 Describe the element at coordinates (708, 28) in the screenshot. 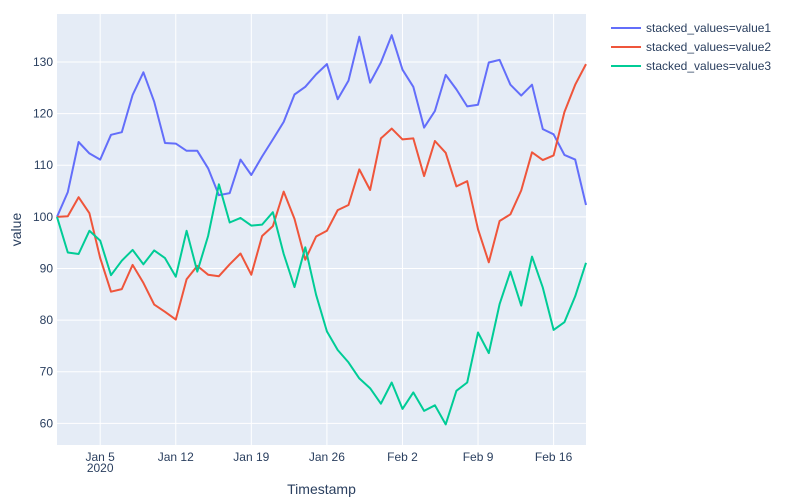

I see `legend-label: stacked_values=value1` at that location.